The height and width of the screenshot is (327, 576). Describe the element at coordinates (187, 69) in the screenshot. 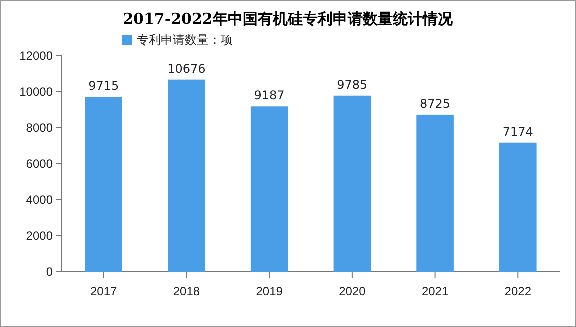

I see `data-label: 10676` at that location.